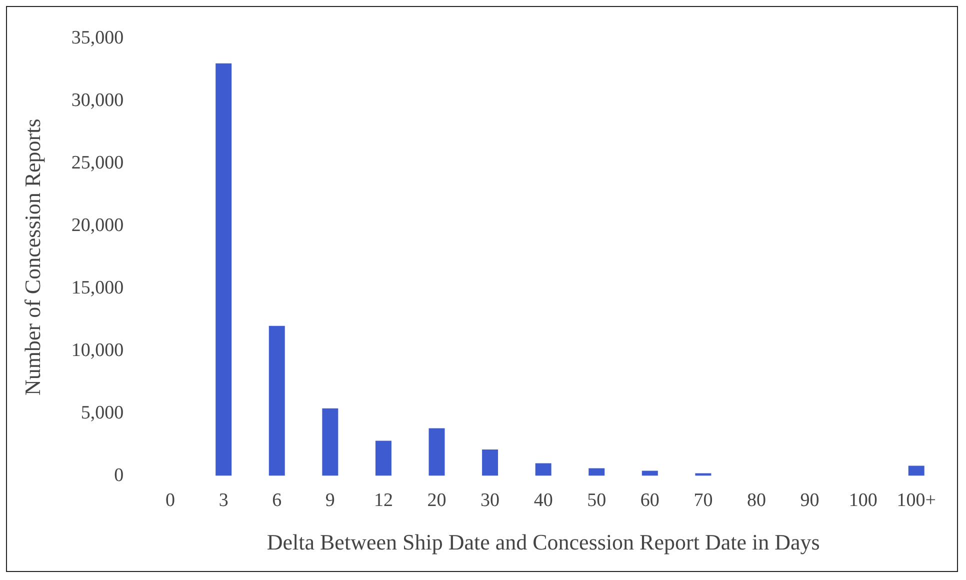 This screenshot has width=966, height=580. Describe the element at coordinates (102, 413) in the screenshot. I see `y-tick-label: 5,000` at that location.